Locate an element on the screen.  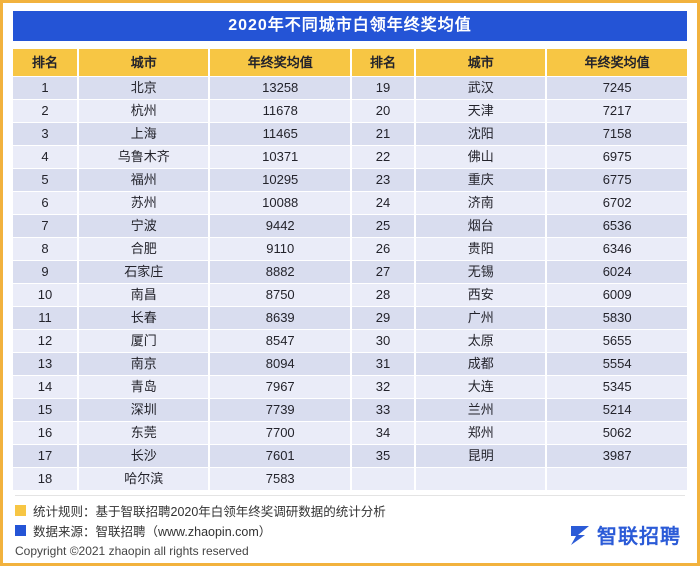
value-cell: 5554 is located at coordinates (616, 364).